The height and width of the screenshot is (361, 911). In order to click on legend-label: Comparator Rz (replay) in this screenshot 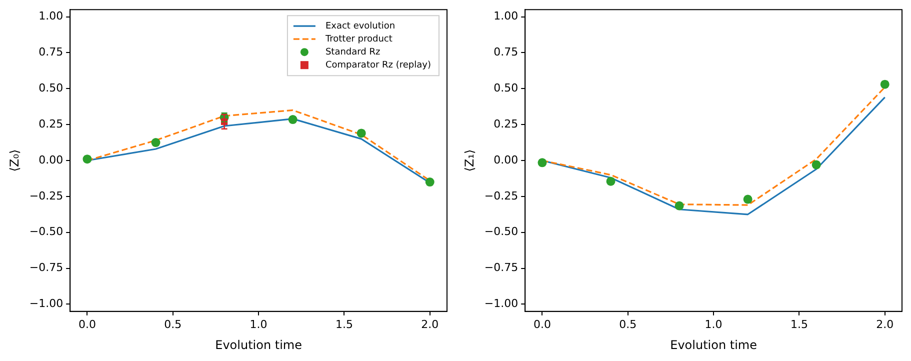, I will do `click(378, 65)`.